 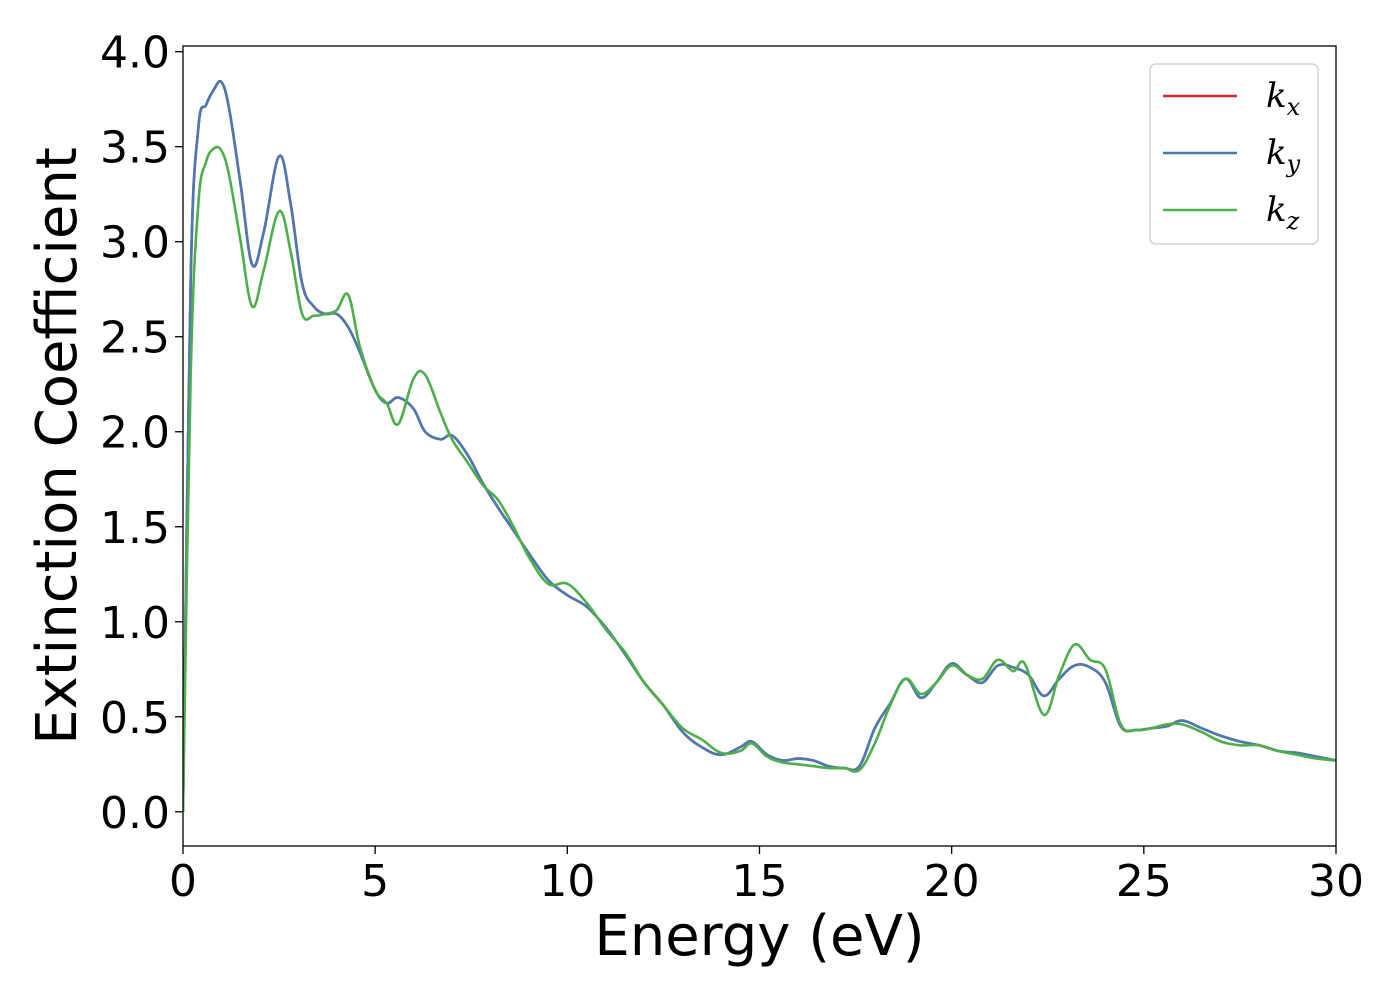 I want to click on x-axis-title: Energy (eV), so click(x=759, y=936).